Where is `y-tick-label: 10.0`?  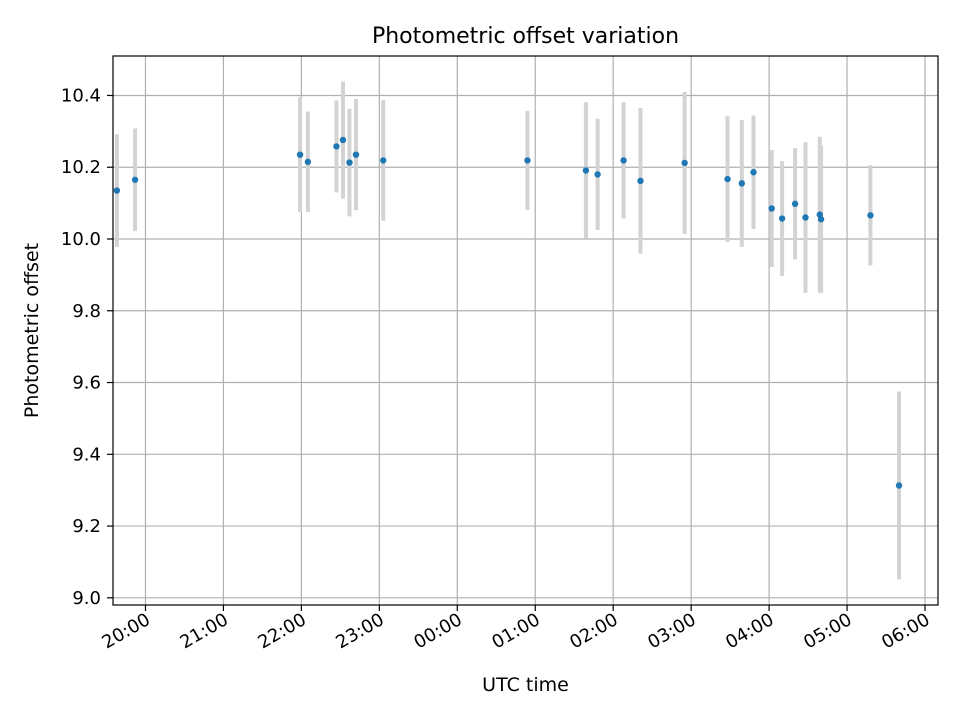 y-tick-label: 10.0 is located at coordinates (81, 239).